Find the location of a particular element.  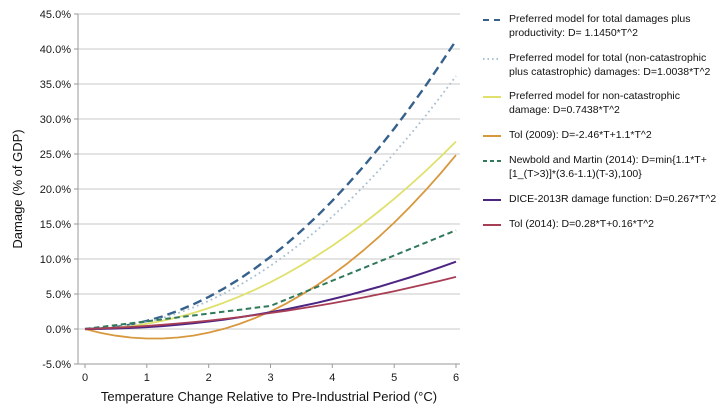

x-tick-label: 2 is located at coordinates (209, 378).